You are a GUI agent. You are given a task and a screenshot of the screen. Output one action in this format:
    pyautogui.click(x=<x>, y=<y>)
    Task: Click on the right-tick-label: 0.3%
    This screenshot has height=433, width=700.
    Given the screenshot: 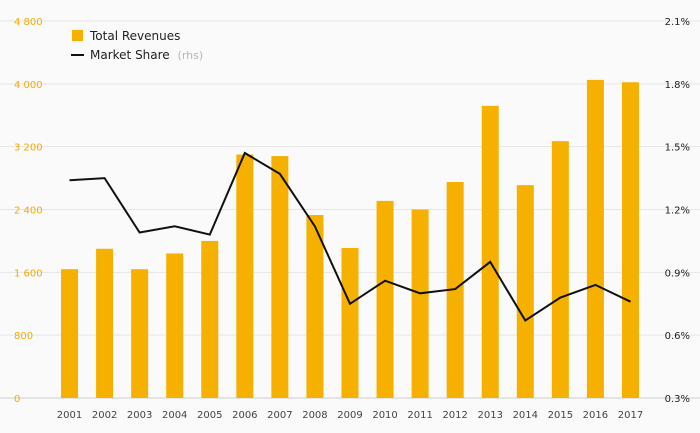 What is the action you would take?
    pyautogui.click(x=677, y=399)
    